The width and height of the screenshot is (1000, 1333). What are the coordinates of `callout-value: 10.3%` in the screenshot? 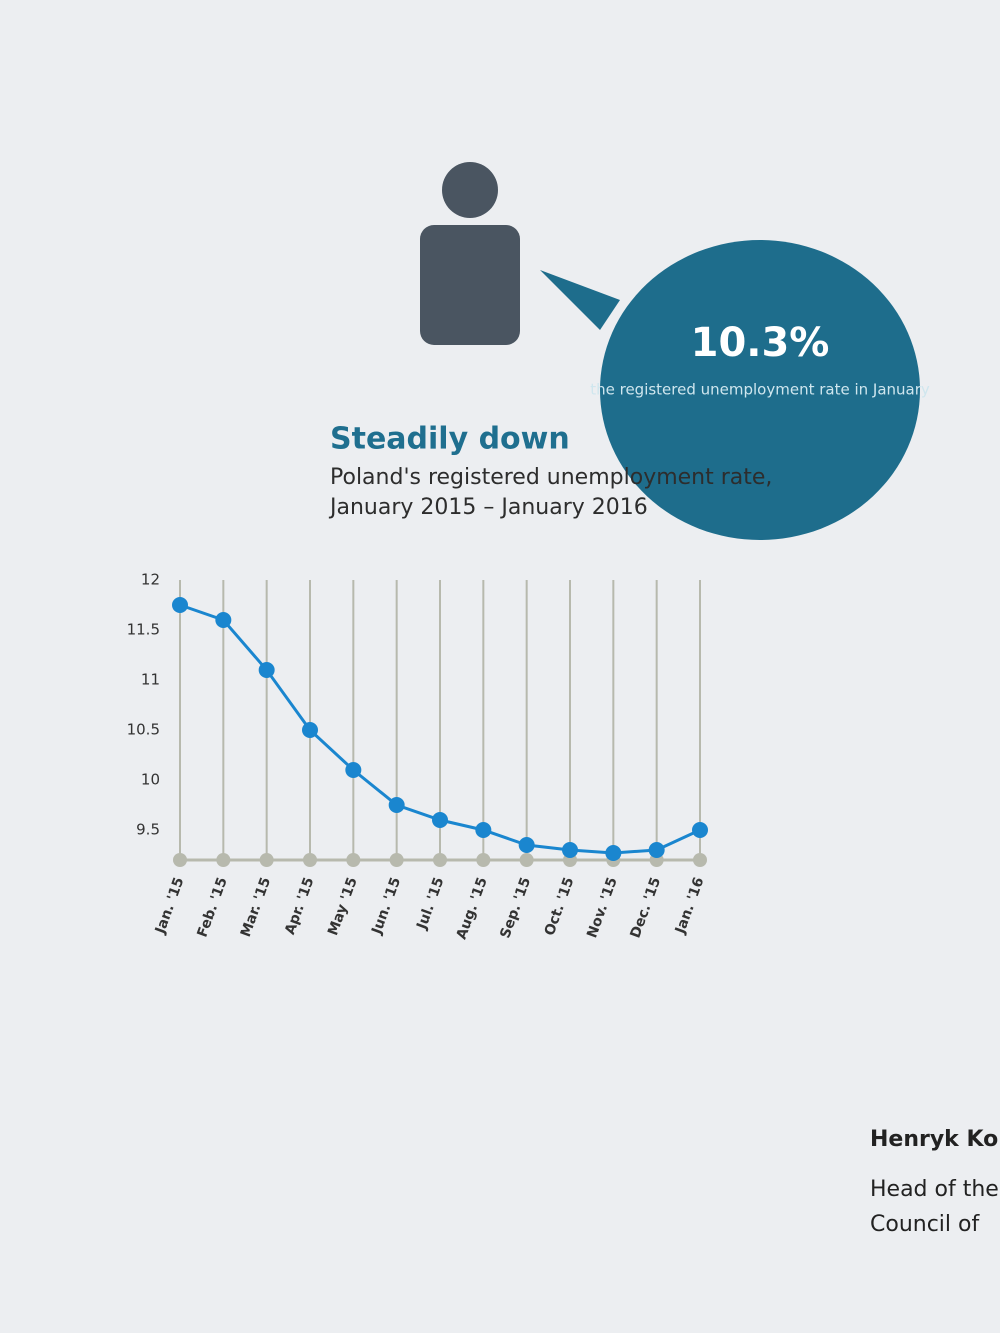 It's located at (760, 343).